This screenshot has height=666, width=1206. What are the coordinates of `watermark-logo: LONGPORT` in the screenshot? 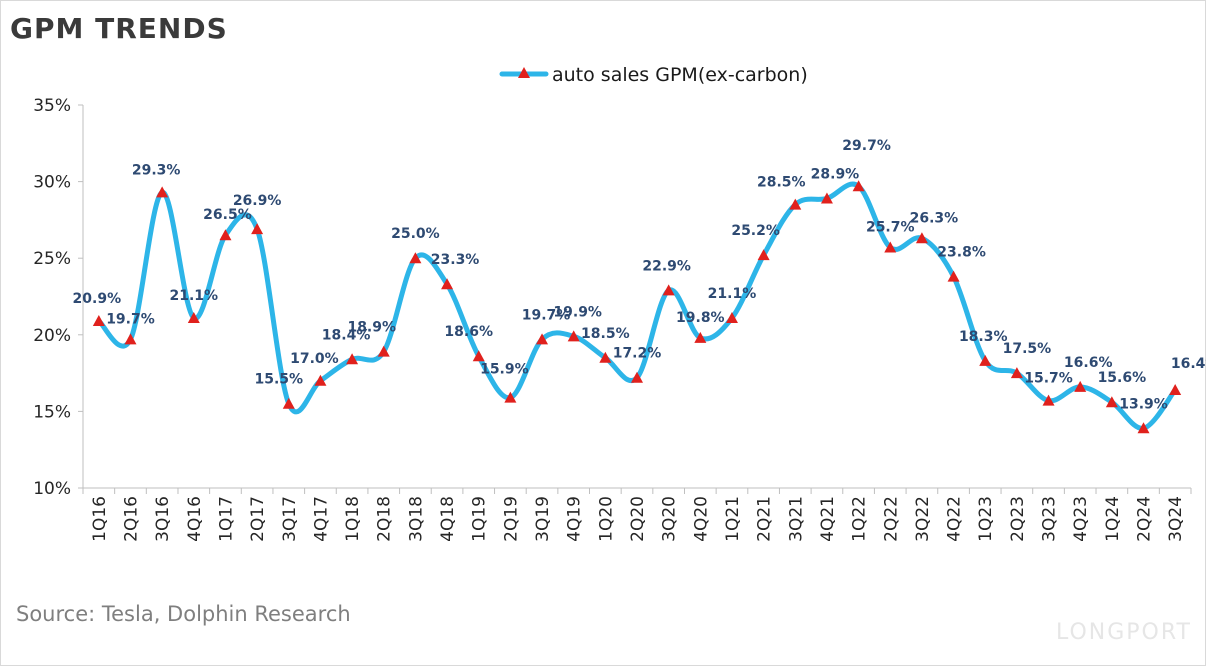 It's located at (1123, 632).